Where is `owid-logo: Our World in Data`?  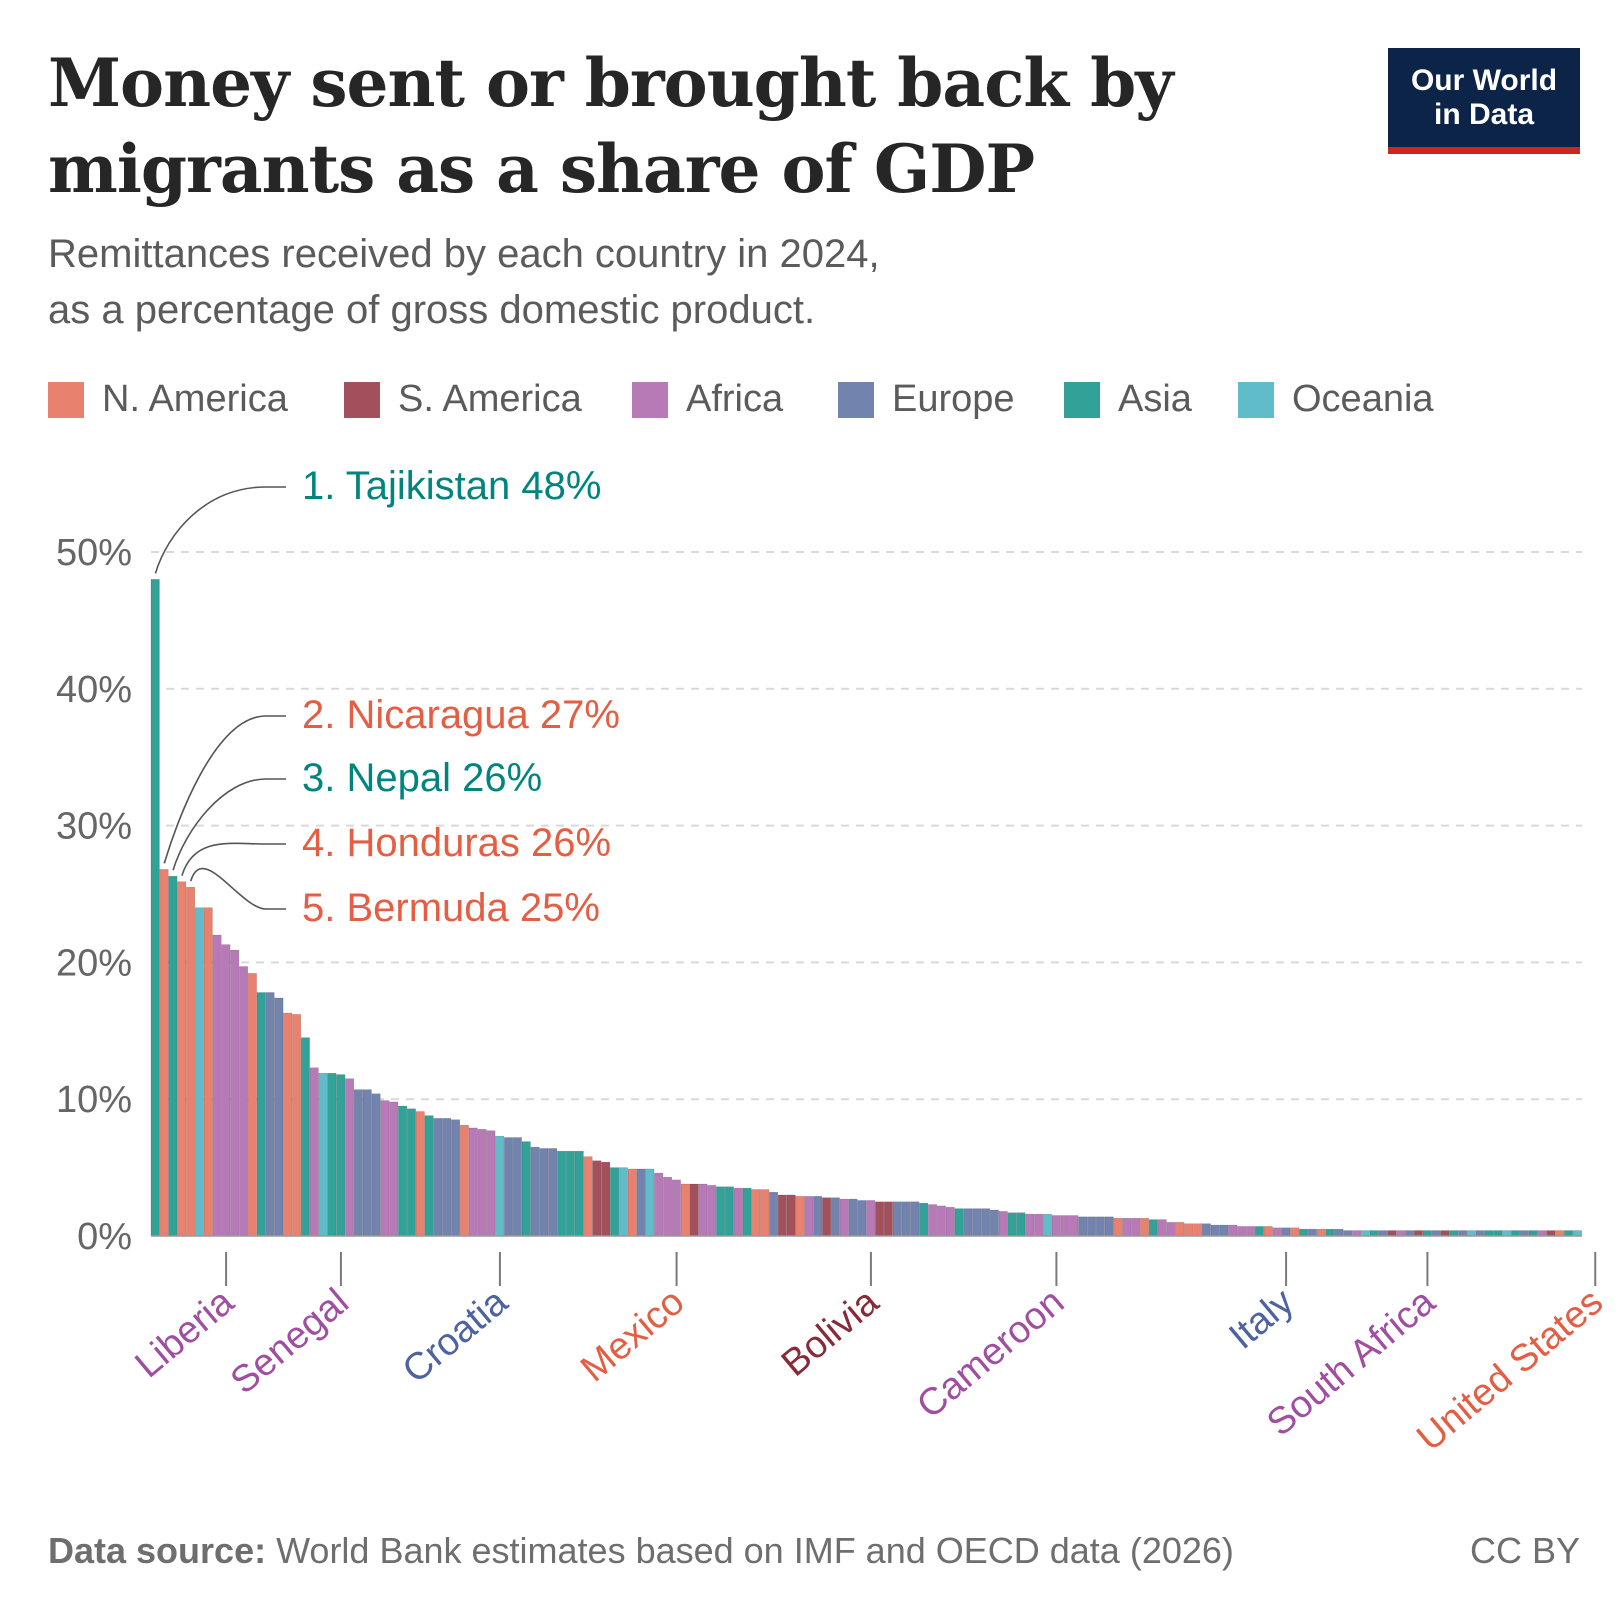
owid-logo: Our World in Data is located at coordinates (1484, 101).